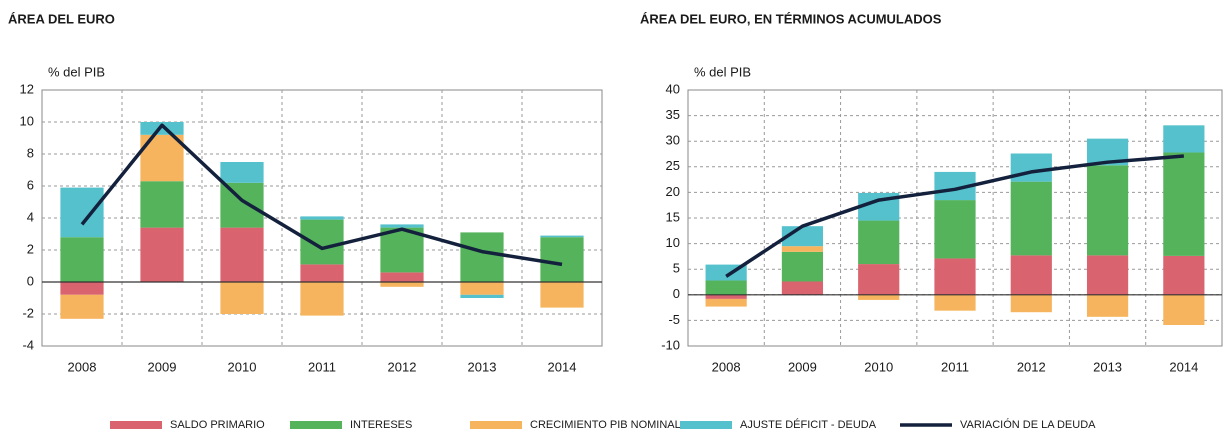  I want to click on chart-title: ÁREA DEL EURO, EN TÉRMINOS ACUMULADOS, so click(791, 18).